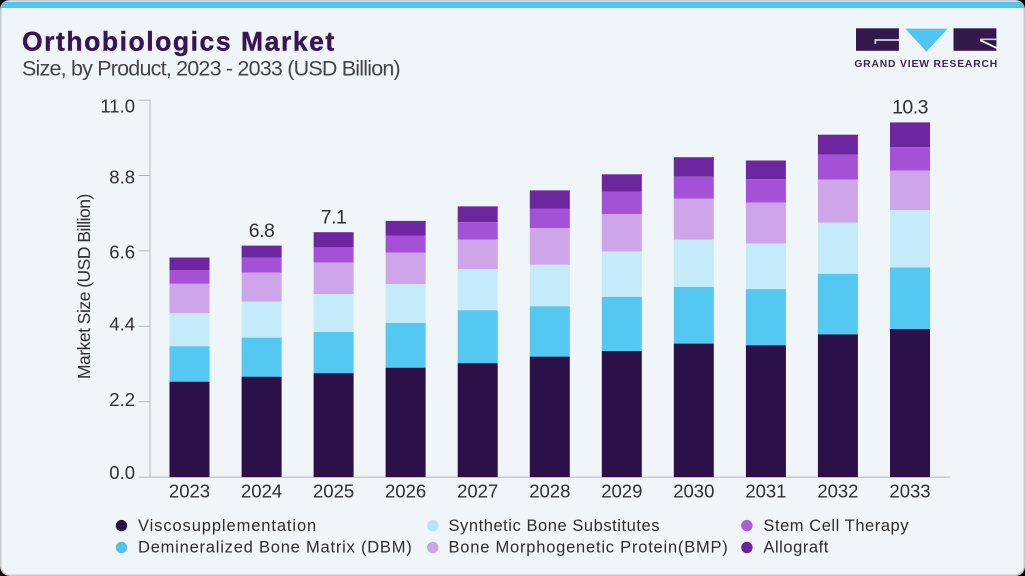 This screenshot has height=576, width=1025. What do you see at coordinates (122, 251) in the screenshot?
I see `svg-text: 6.6` at bounding box center [122, 251].